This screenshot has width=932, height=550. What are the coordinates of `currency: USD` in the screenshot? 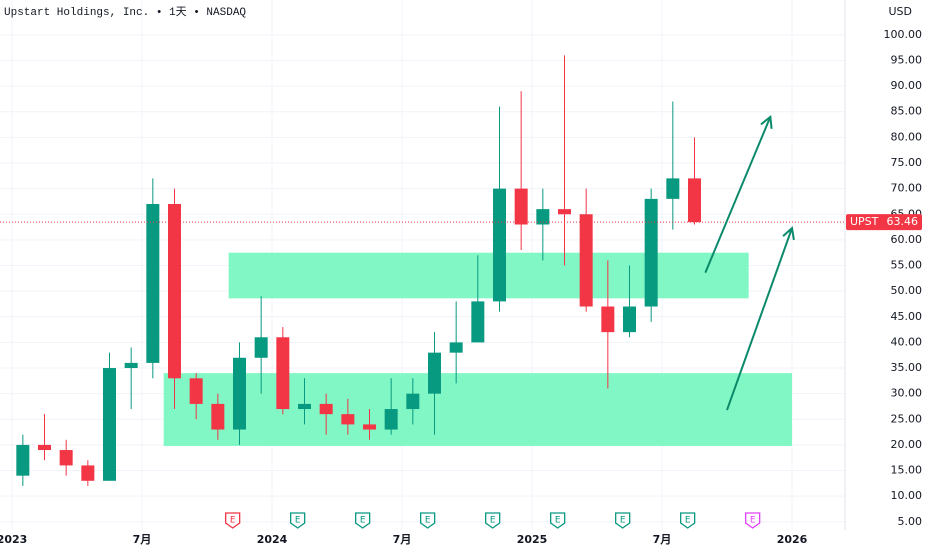 It's located at (900, 11).